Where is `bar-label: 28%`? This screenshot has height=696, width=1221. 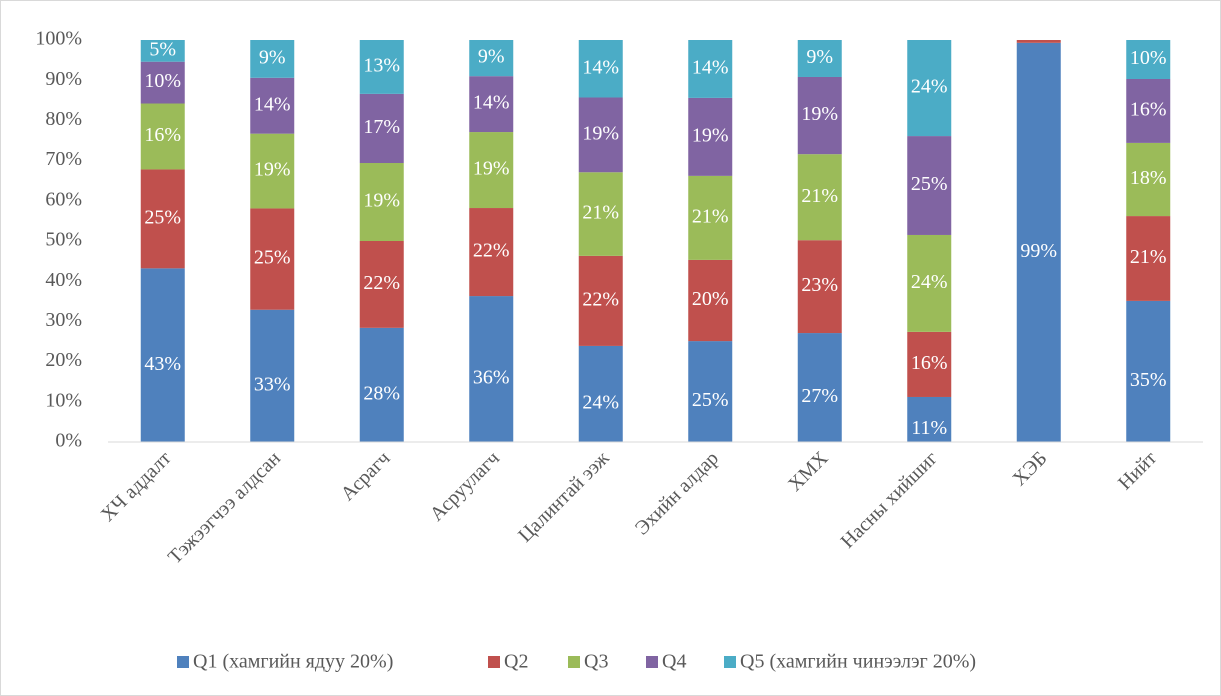 bar-label: 28% is located at coordinates (381, 394).